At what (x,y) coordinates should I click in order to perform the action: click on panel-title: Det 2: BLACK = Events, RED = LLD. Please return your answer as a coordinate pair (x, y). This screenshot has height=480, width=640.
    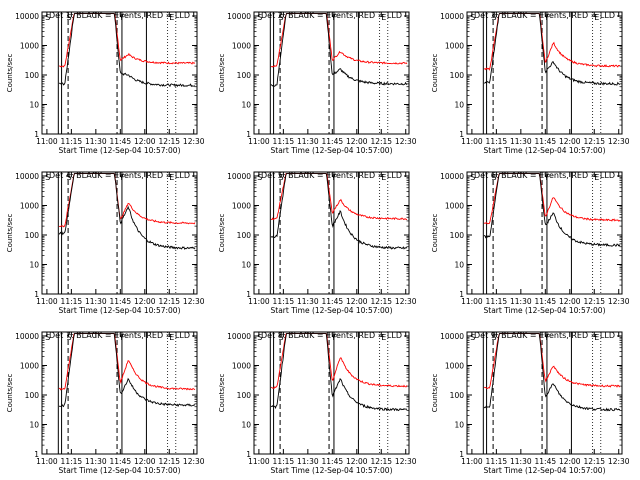
    Looking at the image, I should click on (331, 15).